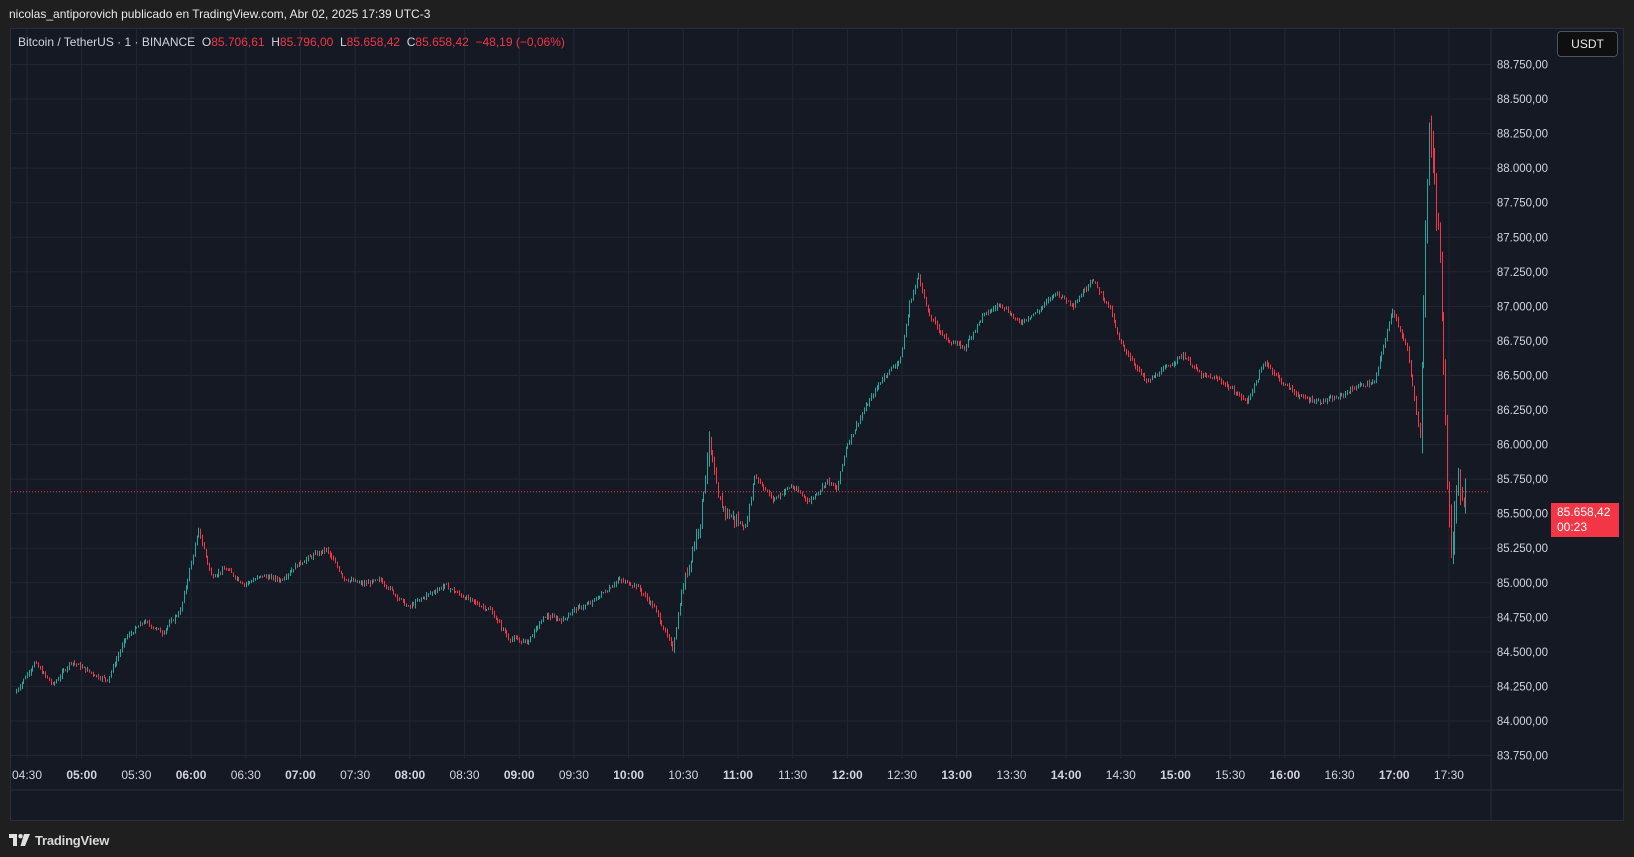  What do you see at coordinates (1522, 653) in the screenshot?
I see `price-tick-label: 84.500,00` at bounding box center [1522, 653].